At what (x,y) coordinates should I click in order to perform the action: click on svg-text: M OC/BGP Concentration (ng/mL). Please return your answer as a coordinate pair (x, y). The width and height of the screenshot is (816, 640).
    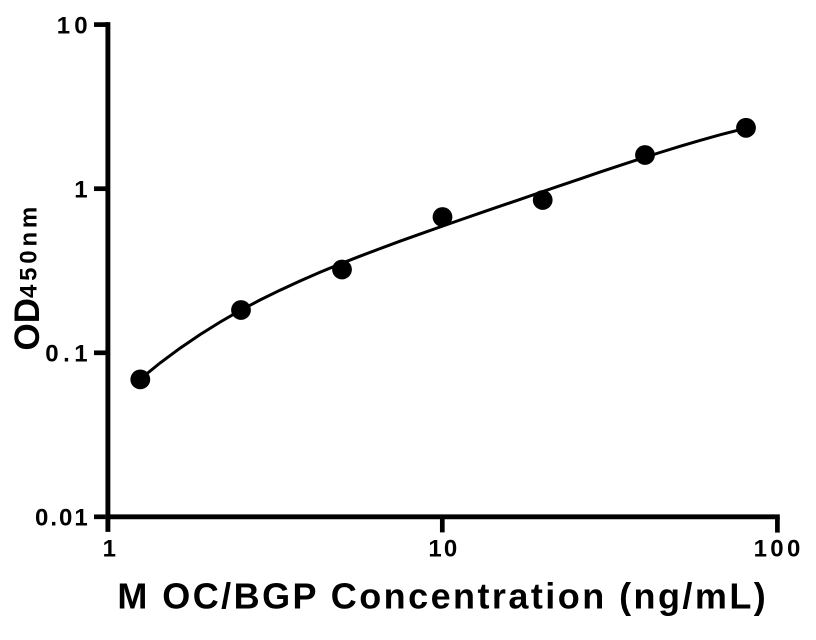
    Looking at the image, I should click on (442, 596).